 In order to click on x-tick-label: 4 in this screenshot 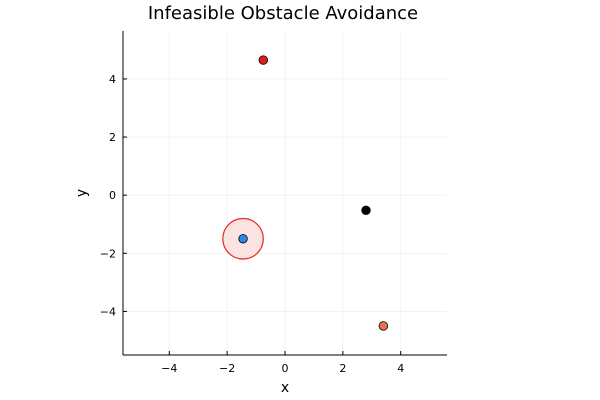, I will do `click(400, 368)`.